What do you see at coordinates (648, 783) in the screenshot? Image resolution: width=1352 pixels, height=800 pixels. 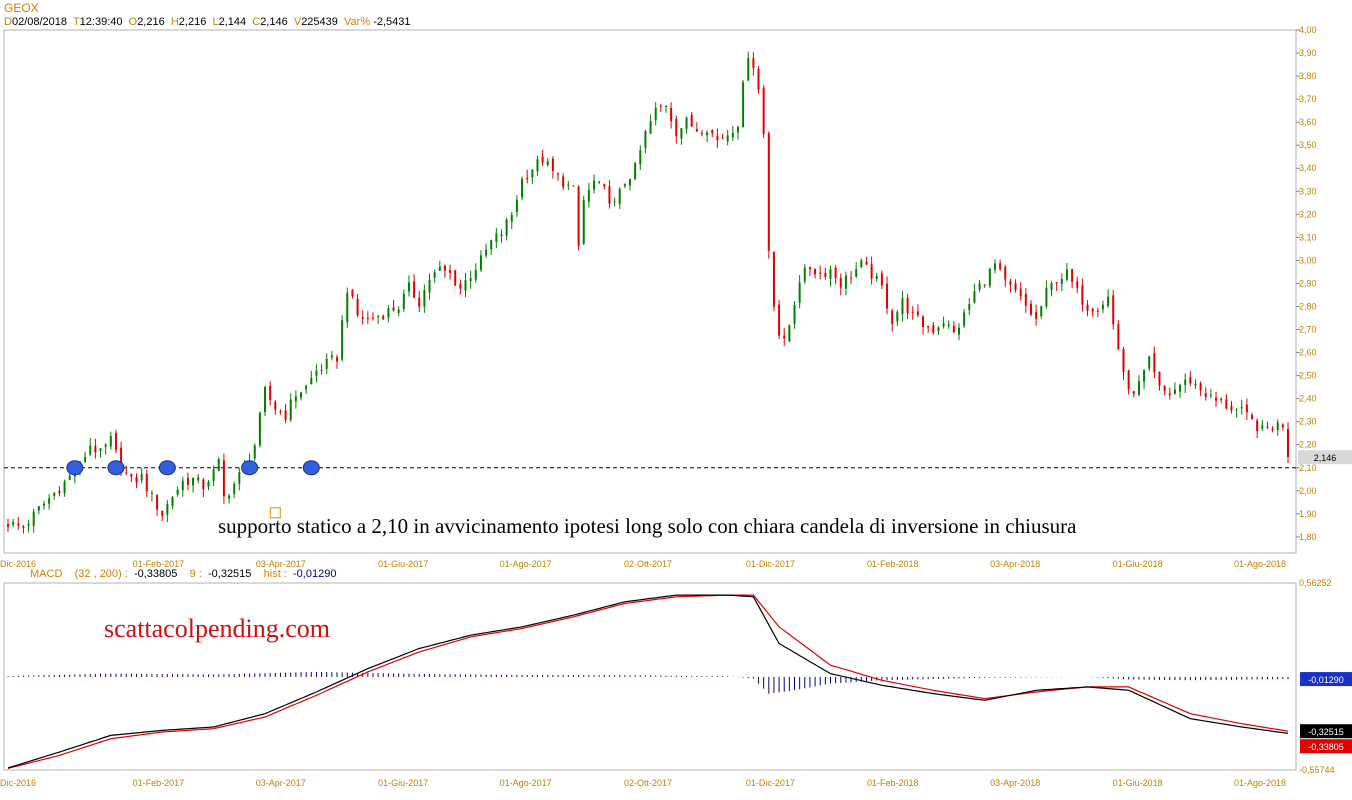 I see `macd-x-tick-label: 02-Ott-2017` at bounding box center [648, 783].